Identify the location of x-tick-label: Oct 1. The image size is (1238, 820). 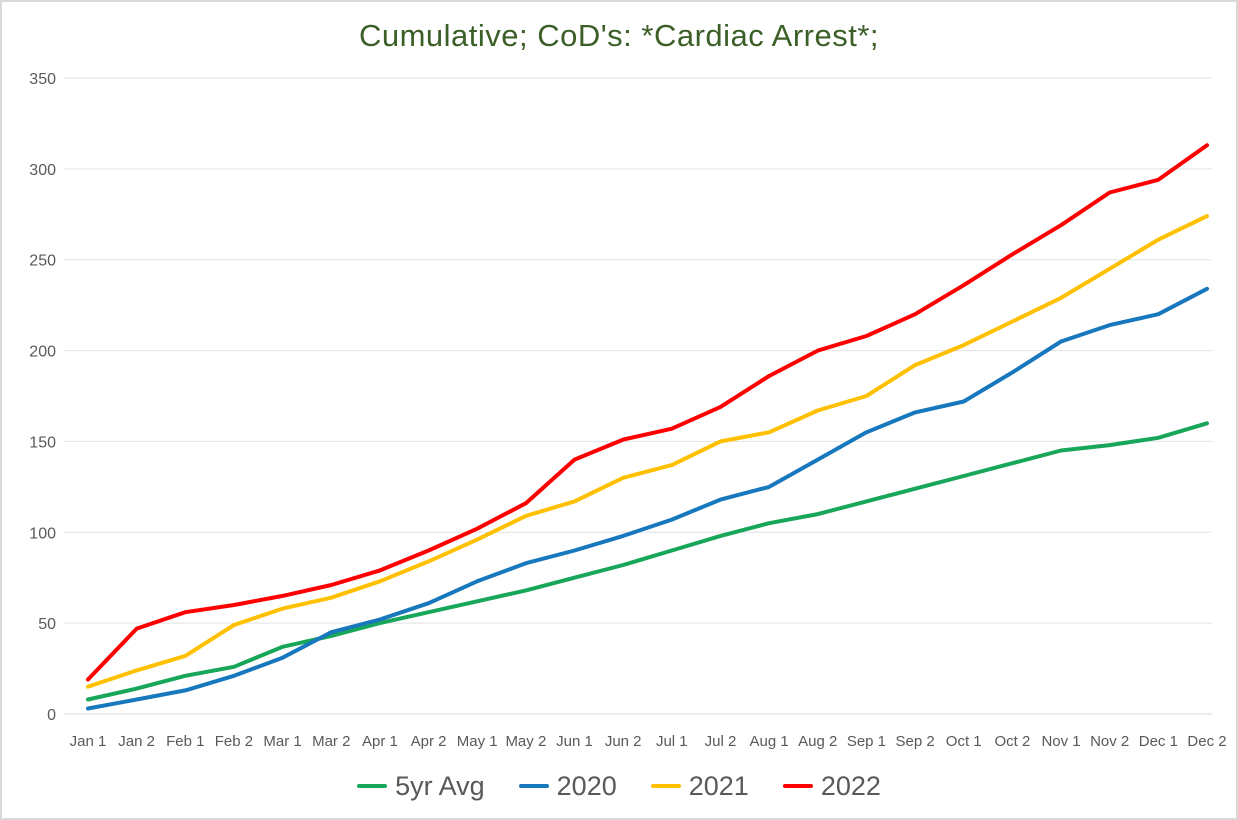
(964, 741).